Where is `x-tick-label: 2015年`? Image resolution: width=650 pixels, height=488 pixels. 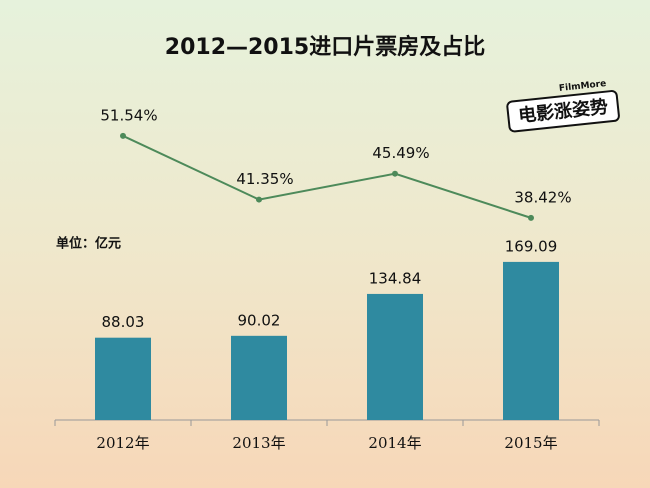
x-tick-label: 2015年 is located at coordinates (530, 443).